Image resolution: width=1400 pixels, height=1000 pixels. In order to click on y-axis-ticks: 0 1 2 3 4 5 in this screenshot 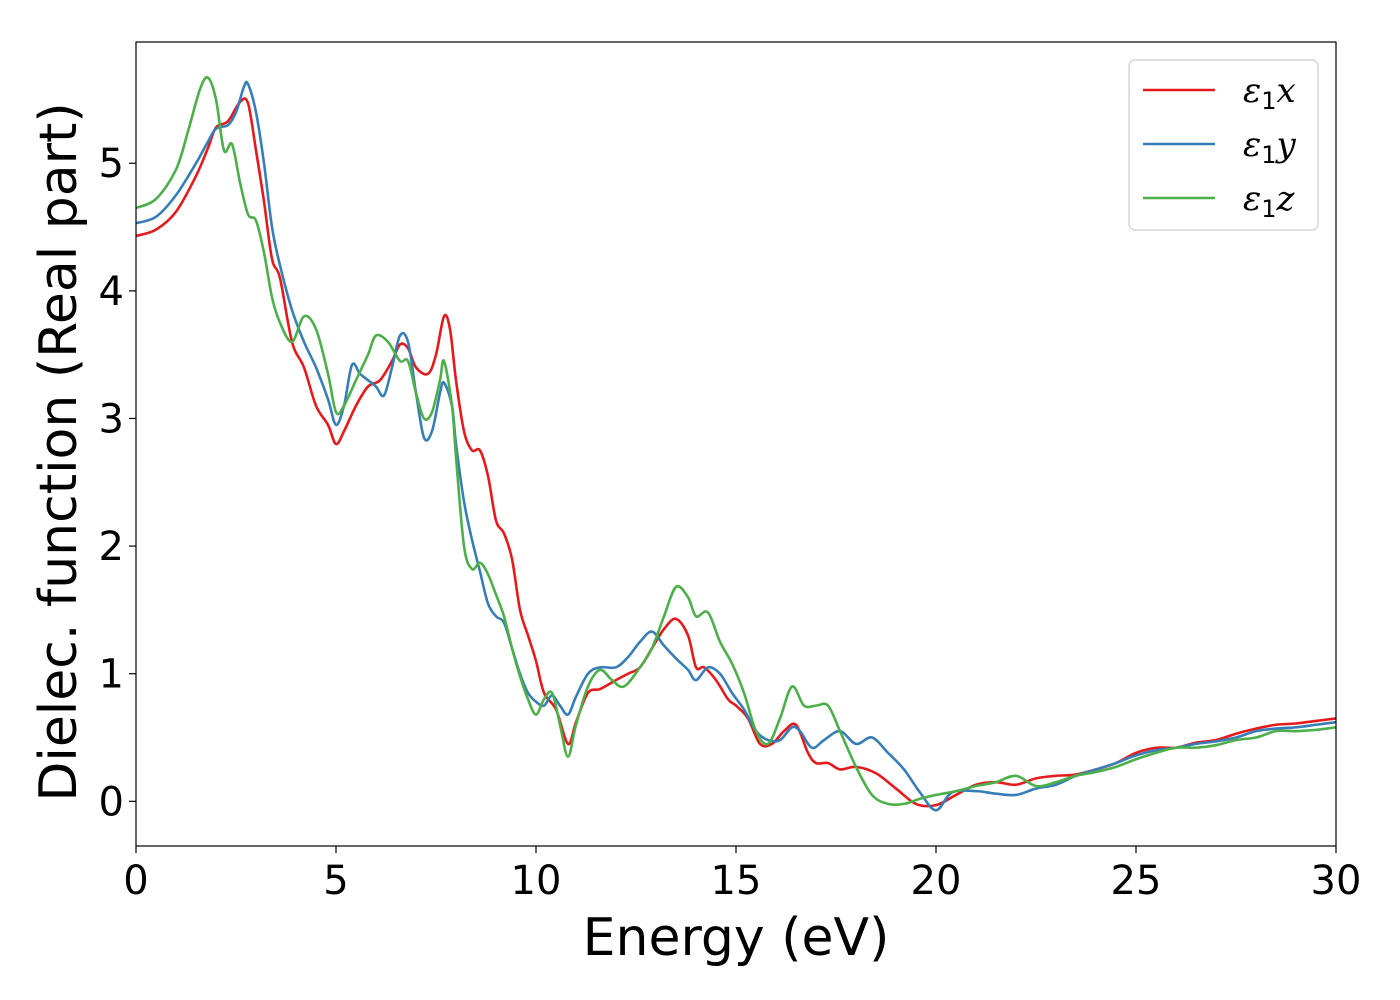, I will do `click(117, 483)`.